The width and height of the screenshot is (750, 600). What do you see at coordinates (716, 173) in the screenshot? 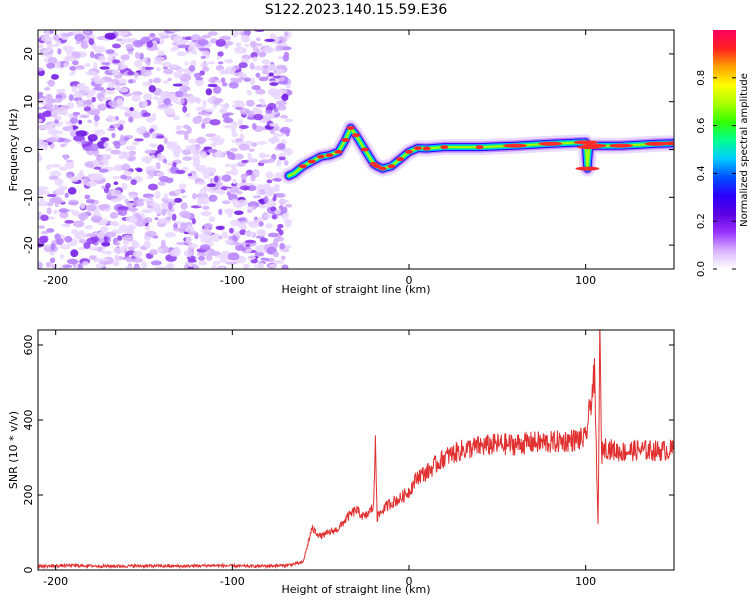
I see `colorbar-ticks: 0.0 0.2 0.4 0.6 0.8` at bounding box center [716, 173].